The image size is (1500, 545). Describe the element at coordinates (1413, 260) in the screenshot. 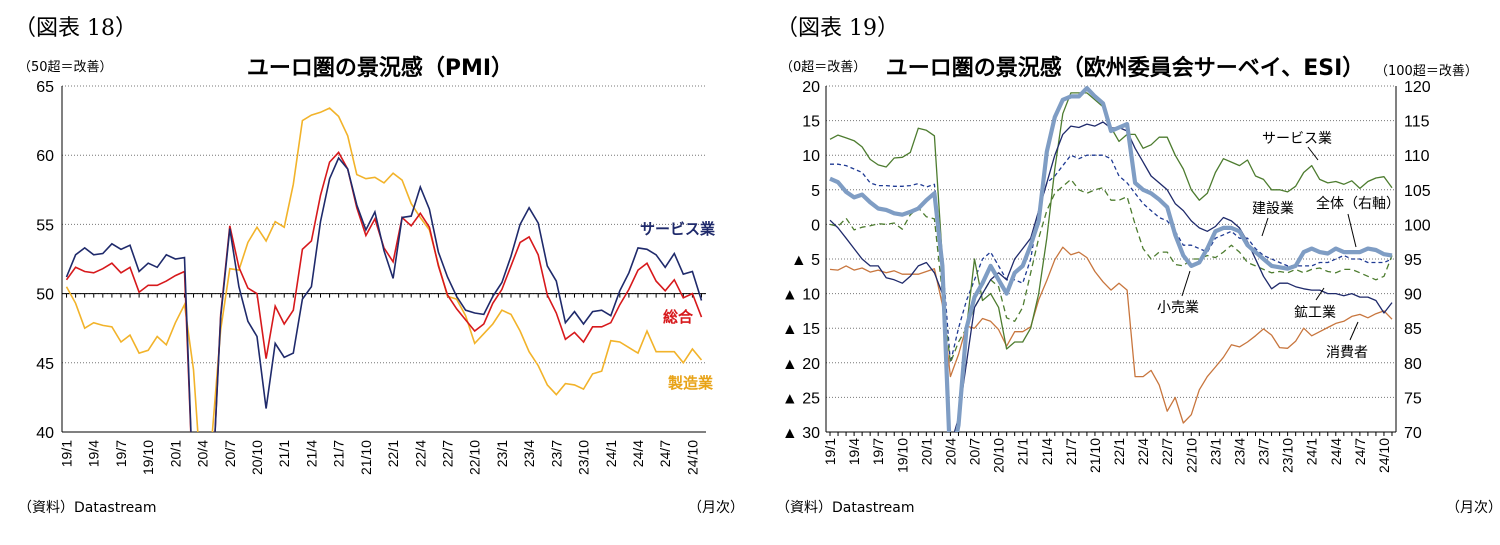

I see `y-tick-label-right: 95` at that location.